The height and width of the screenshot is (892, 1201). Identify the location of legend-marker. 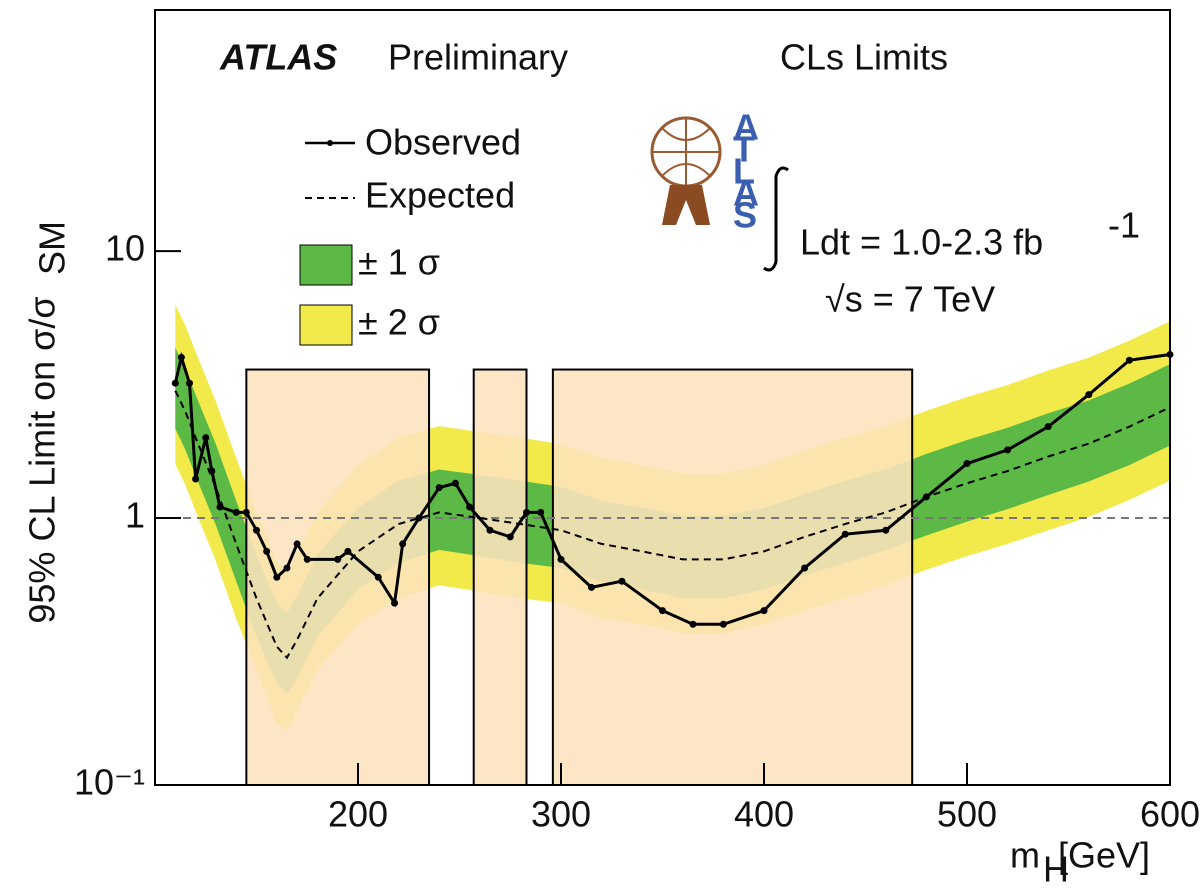
(330, 143).